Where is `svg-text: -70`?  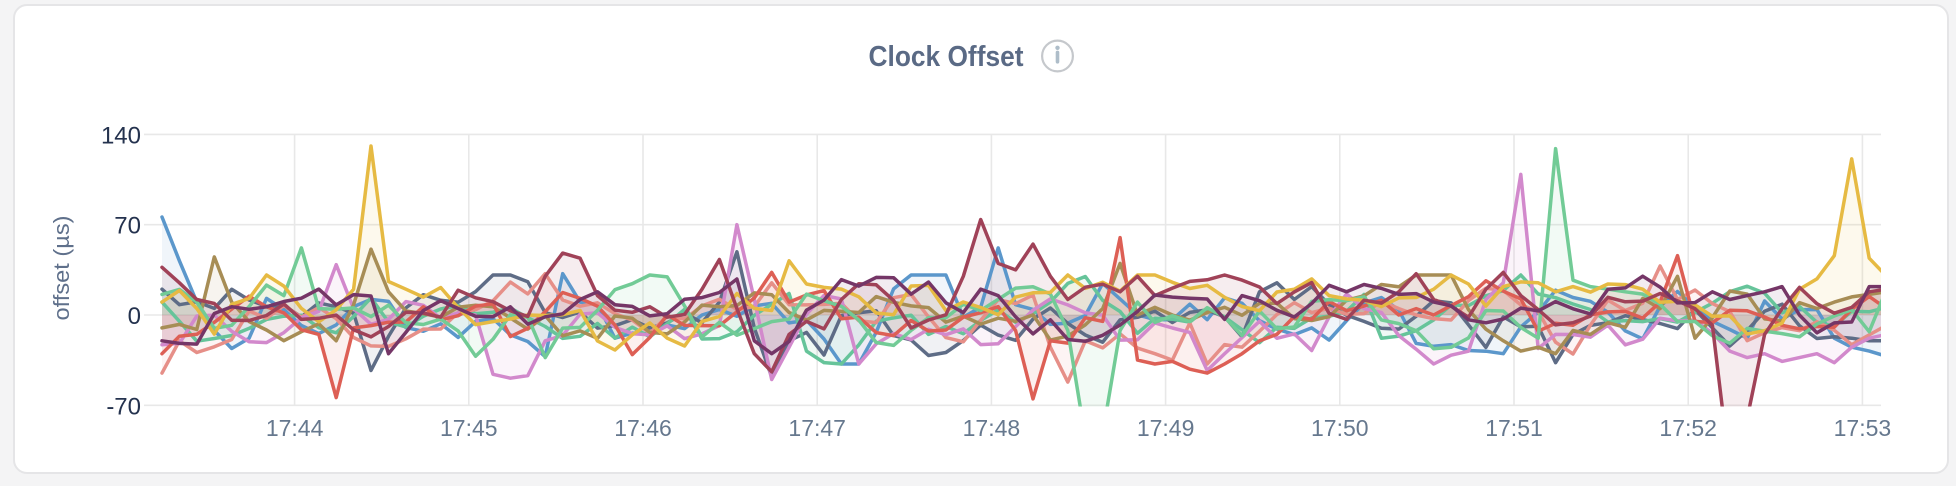
svg-text: -70 is located at coordinates (123, 406).